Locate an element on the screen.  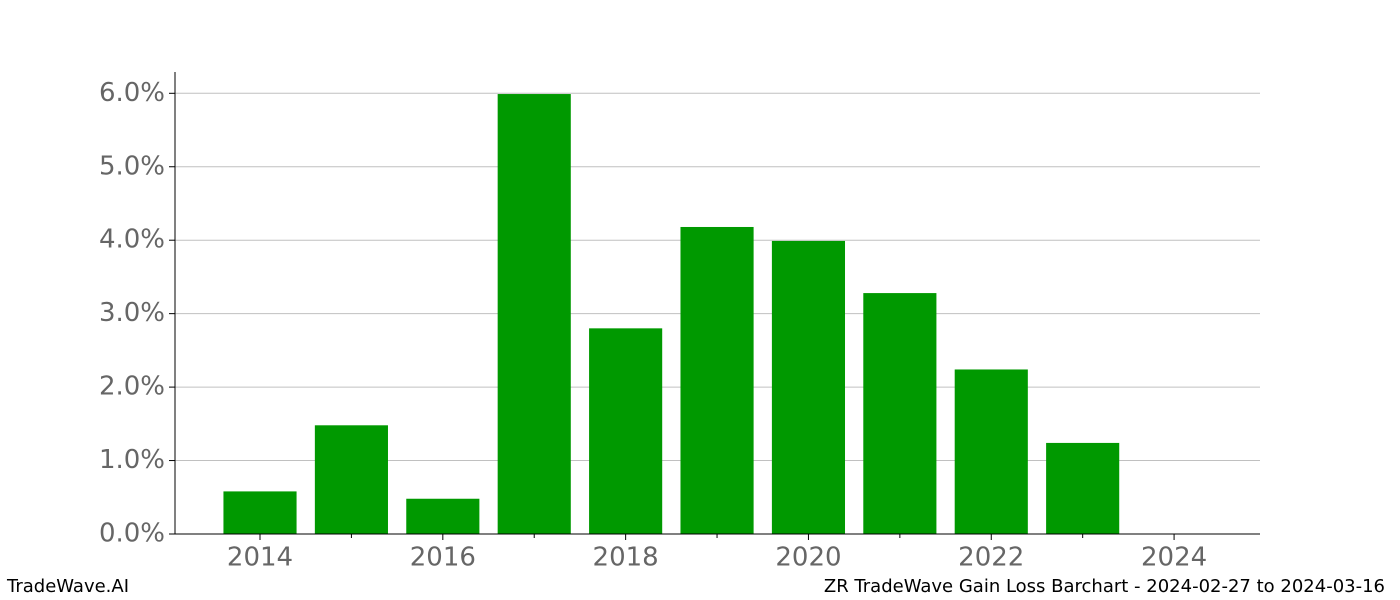
y-tick-label: 3.0% is located at coordinates (132, 313).